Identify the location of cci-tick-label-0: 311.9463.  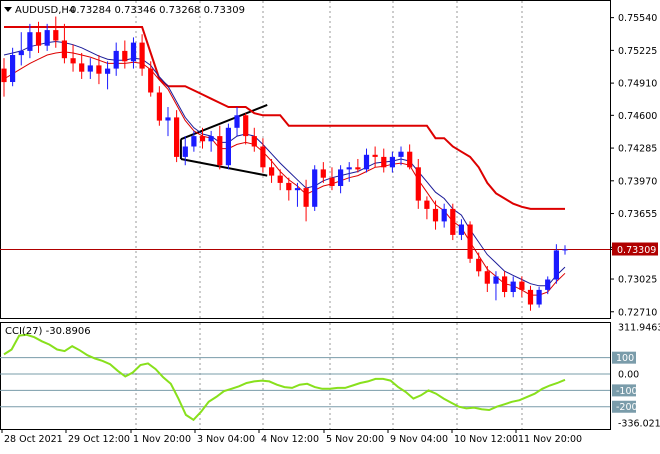
(639, 328).